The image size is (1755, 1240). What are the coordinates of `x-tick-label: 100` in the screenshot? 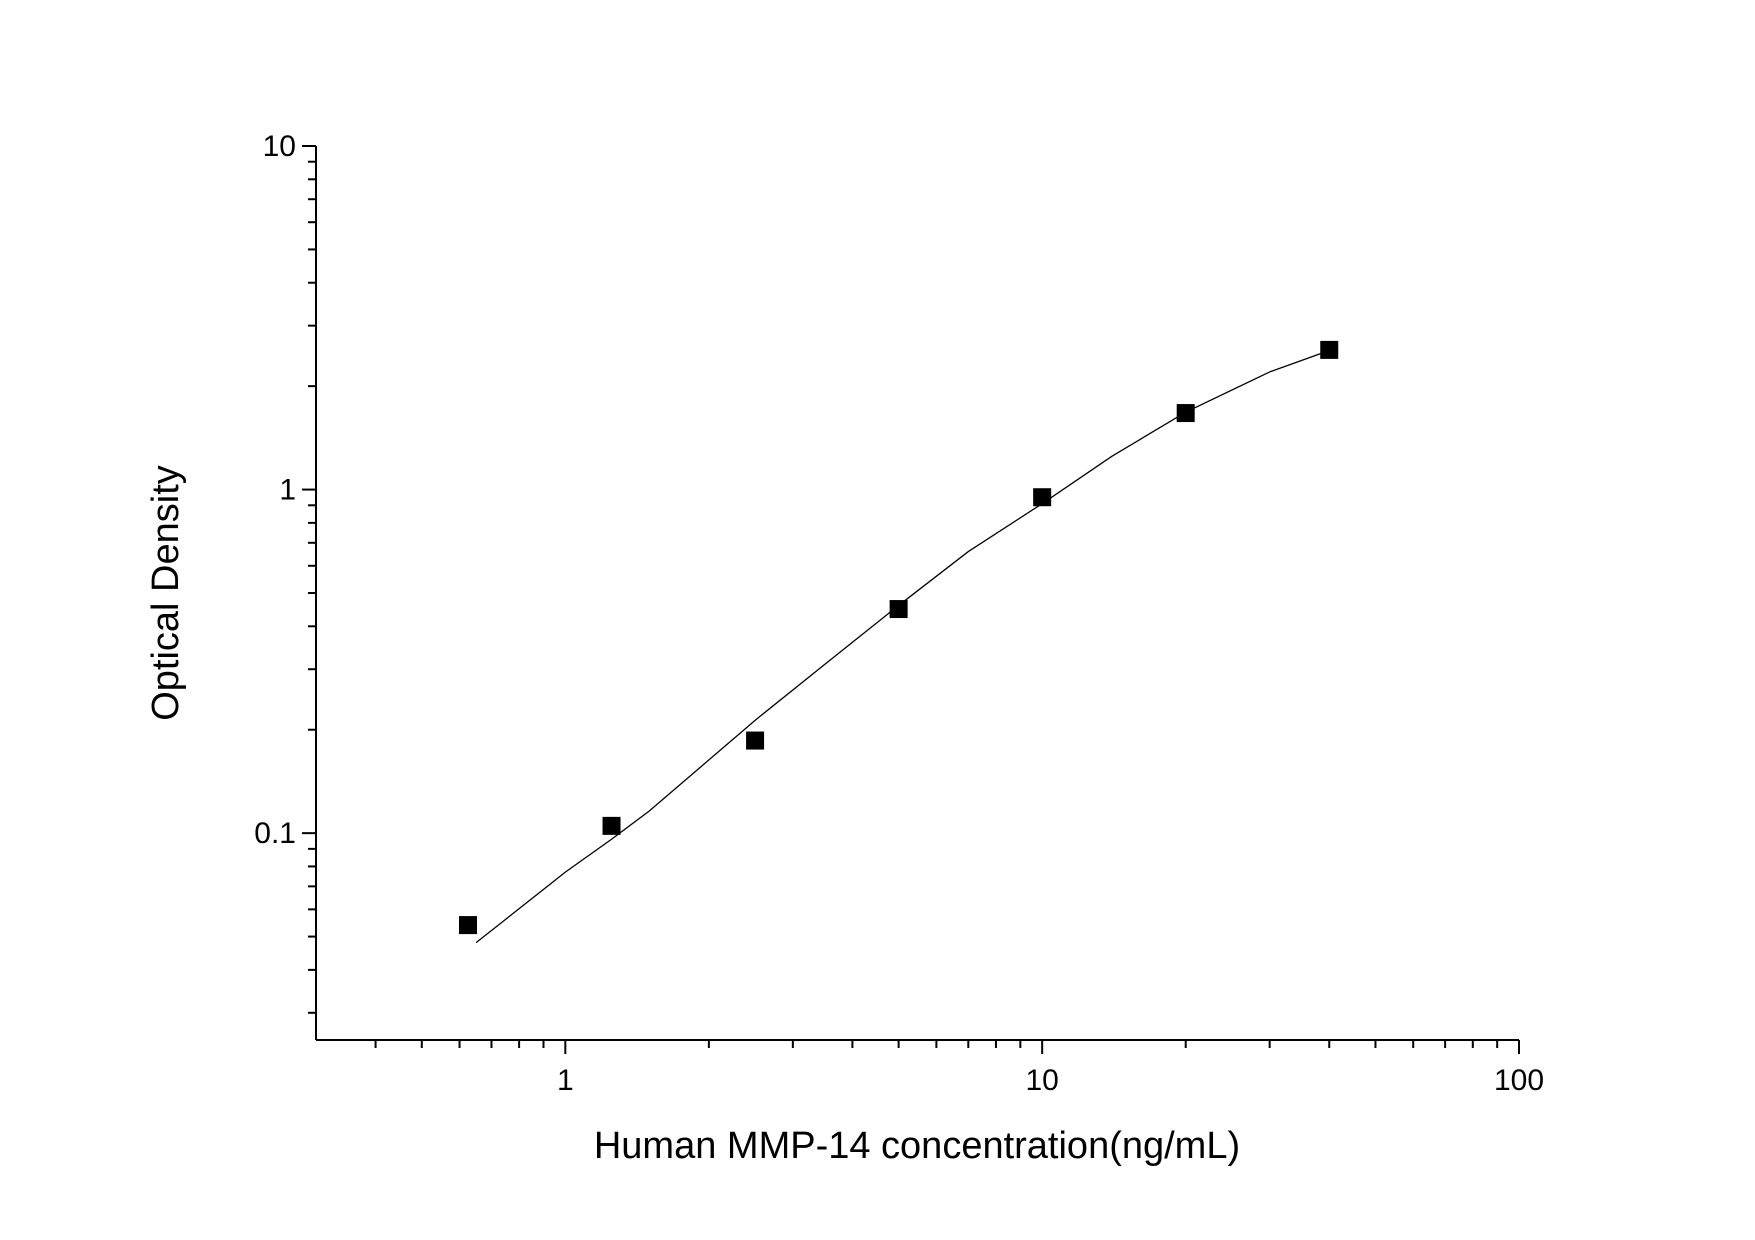 It's located at (1519, 1080).